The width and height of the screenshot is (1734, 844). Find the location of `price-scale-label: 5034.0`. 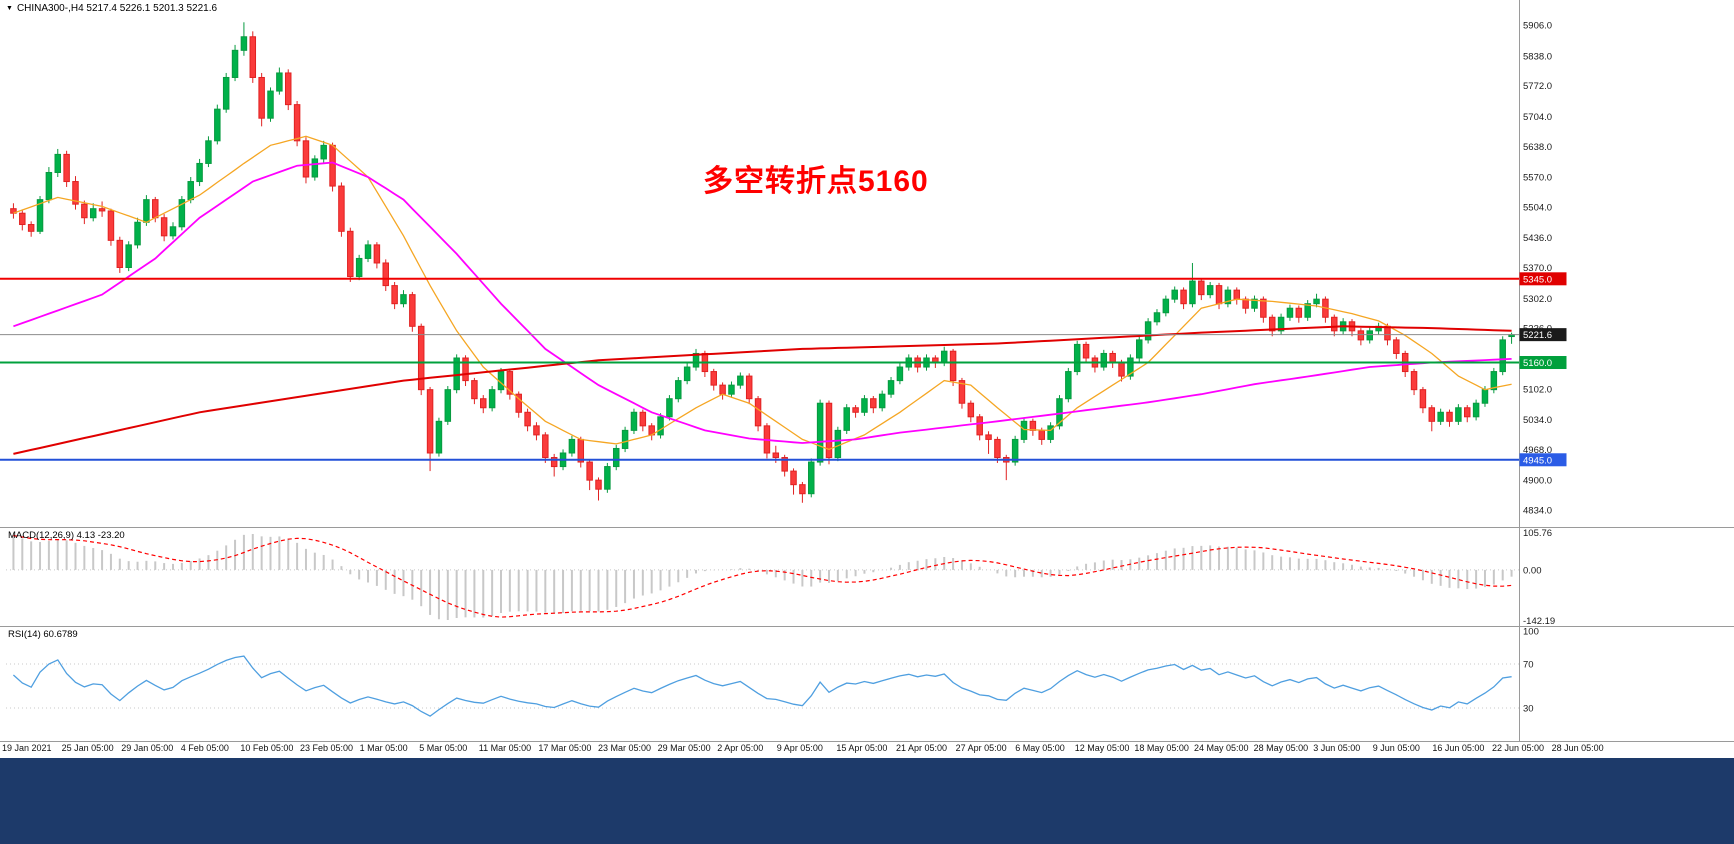

price-scale-label: 5034.0 is located at coordinates (1537, 420).